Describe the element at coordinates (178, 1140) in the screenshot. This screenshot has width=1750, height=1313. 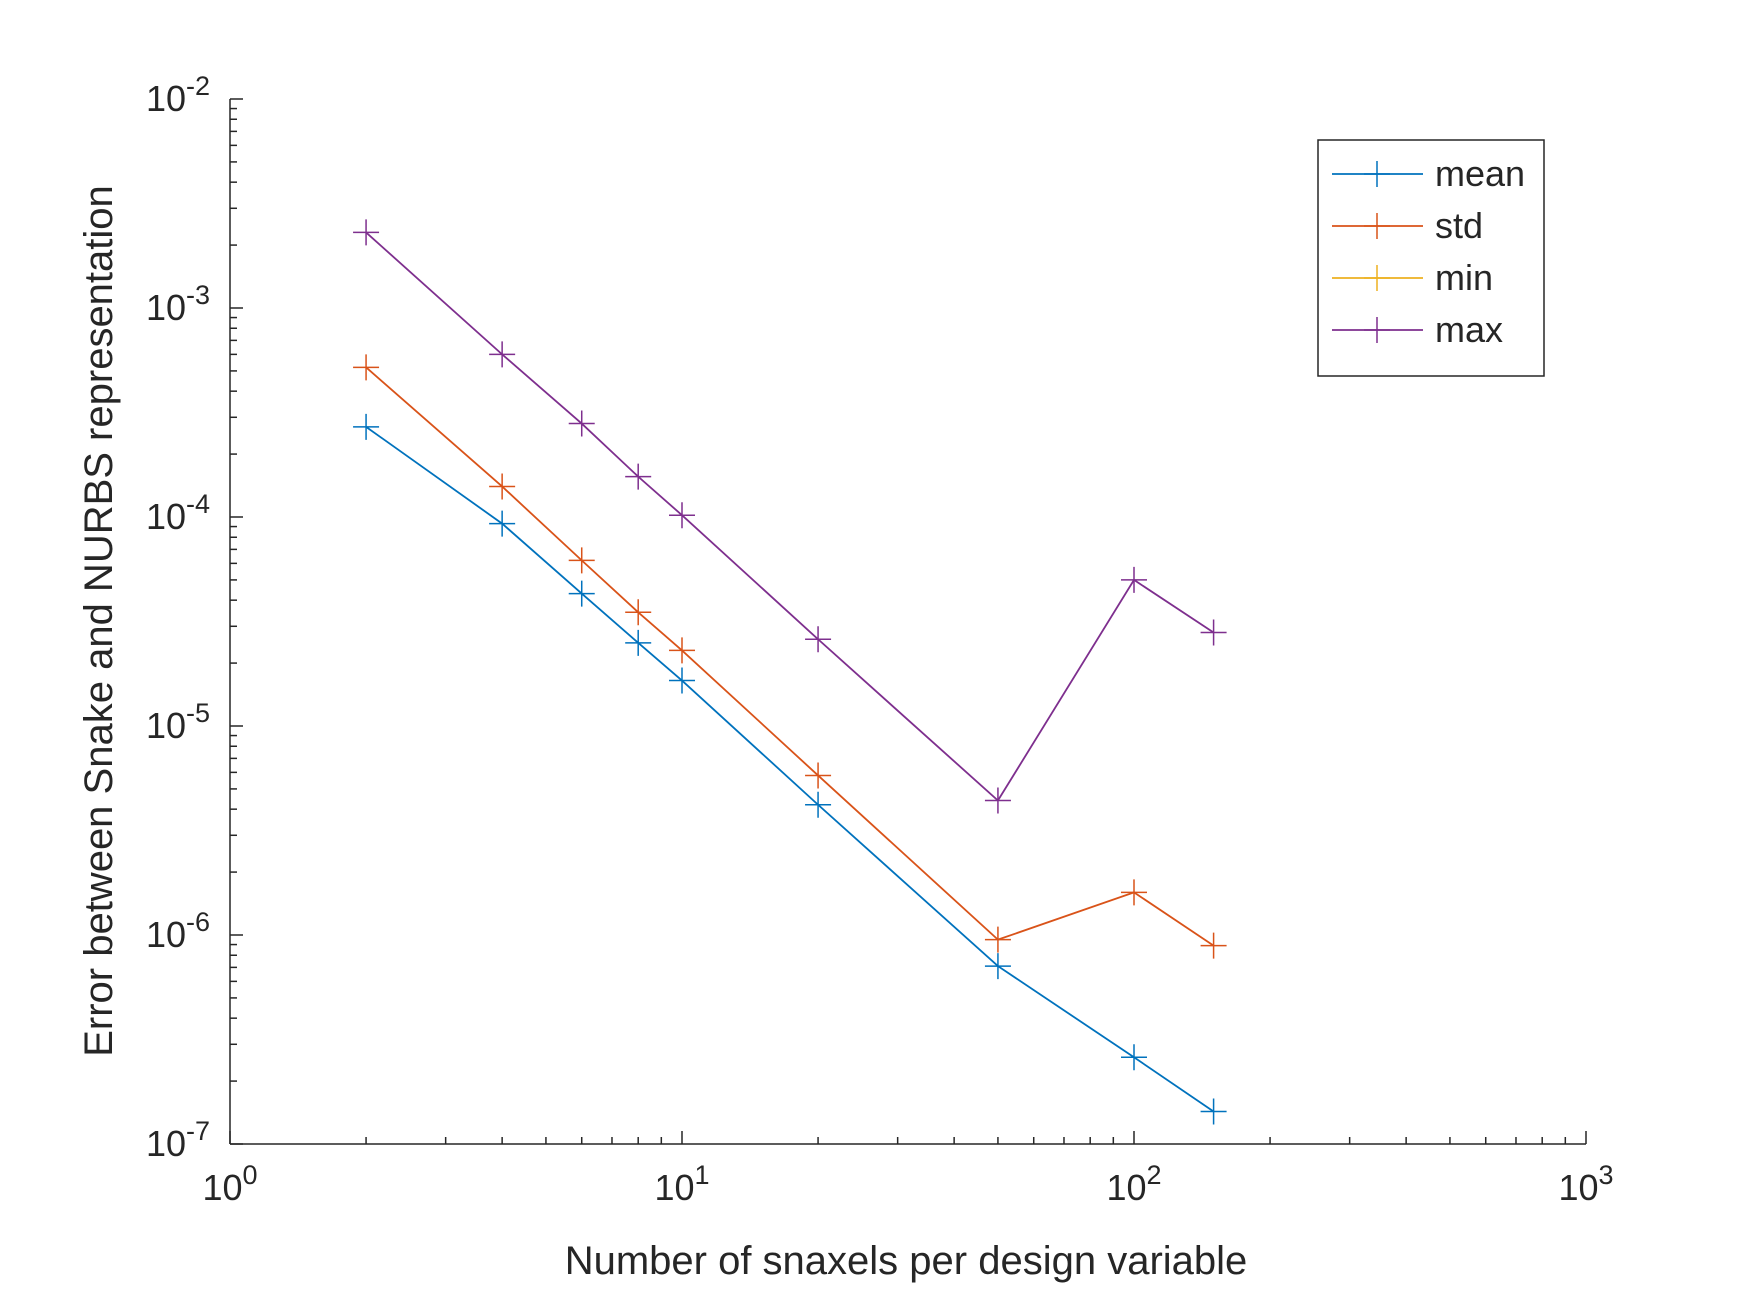
I see `y-tick-label: 10⁻⁷` at that location.